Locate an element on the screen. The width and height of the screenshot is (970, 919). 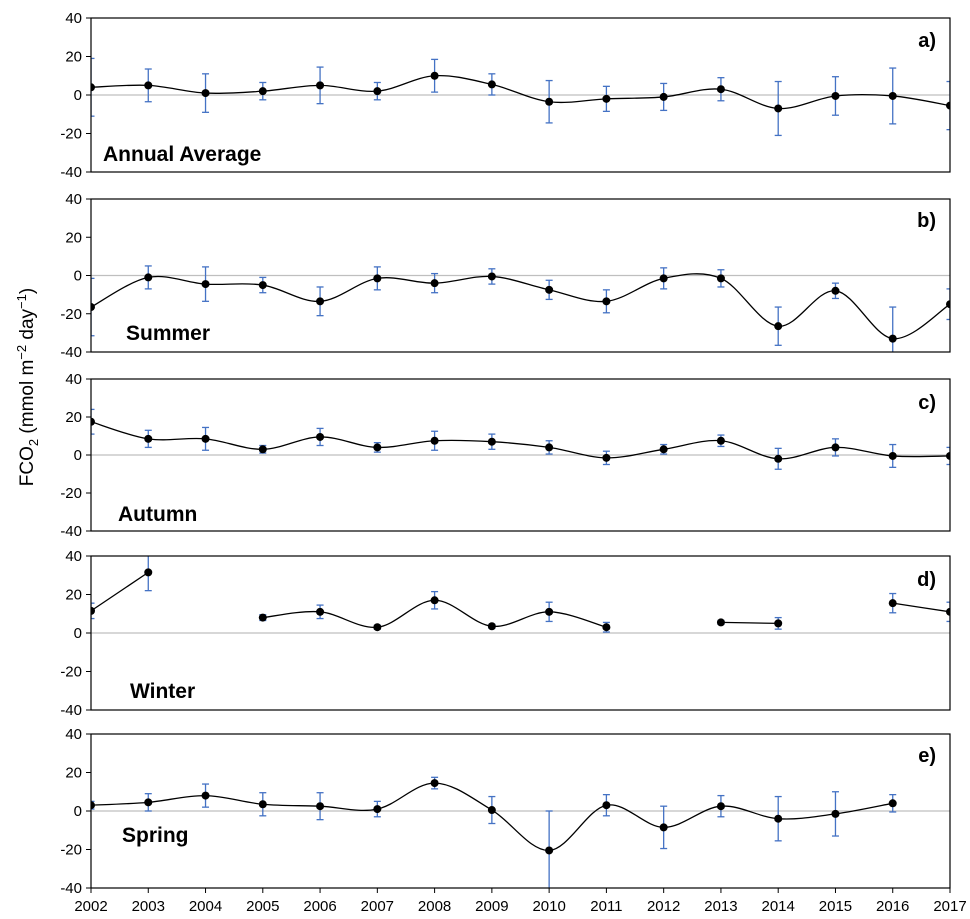
x-tick-label: 2007 is located at coordinates (377, 906).